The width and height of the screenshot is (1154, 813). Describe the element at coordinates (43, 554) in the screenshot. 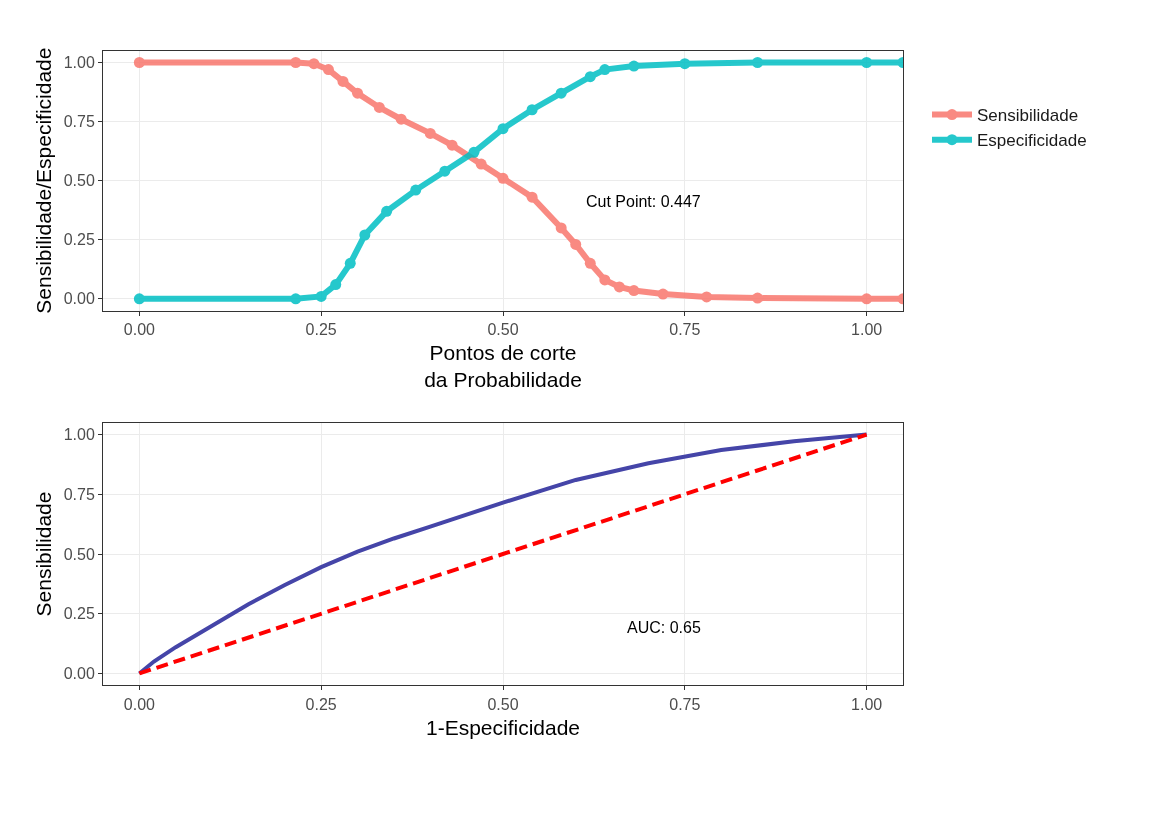

I see `y-axis-title: Sensibilidade` at that location.